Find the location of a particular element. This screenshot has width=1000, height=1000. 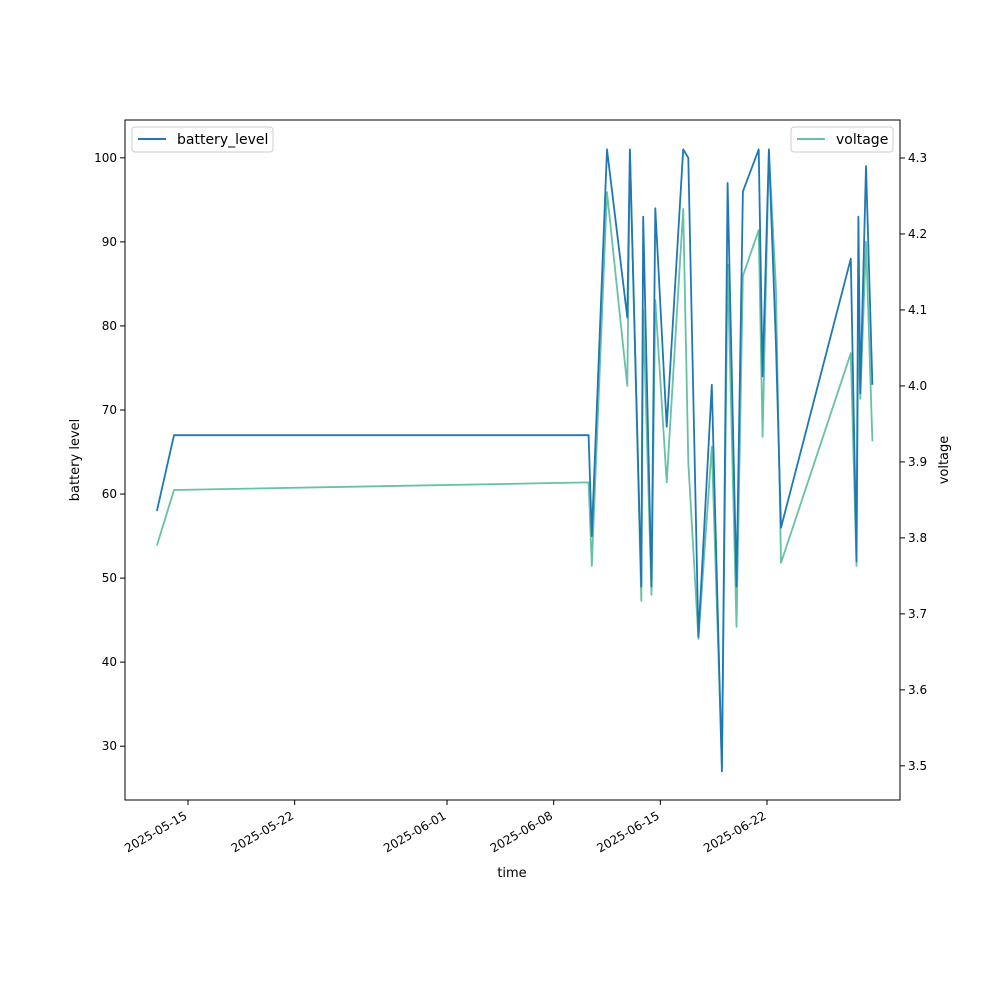

y-right-tick-label: 4.3 is located at coordinates (917, 158).